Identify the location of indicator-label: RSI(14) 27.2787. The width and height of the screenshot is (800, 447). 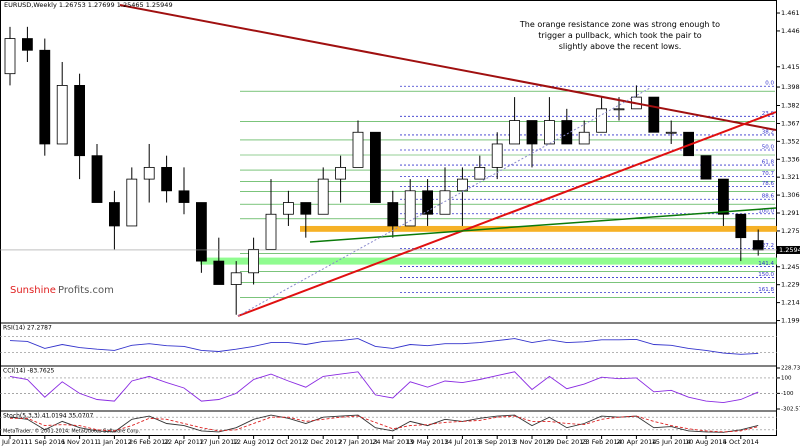
(27, 328).